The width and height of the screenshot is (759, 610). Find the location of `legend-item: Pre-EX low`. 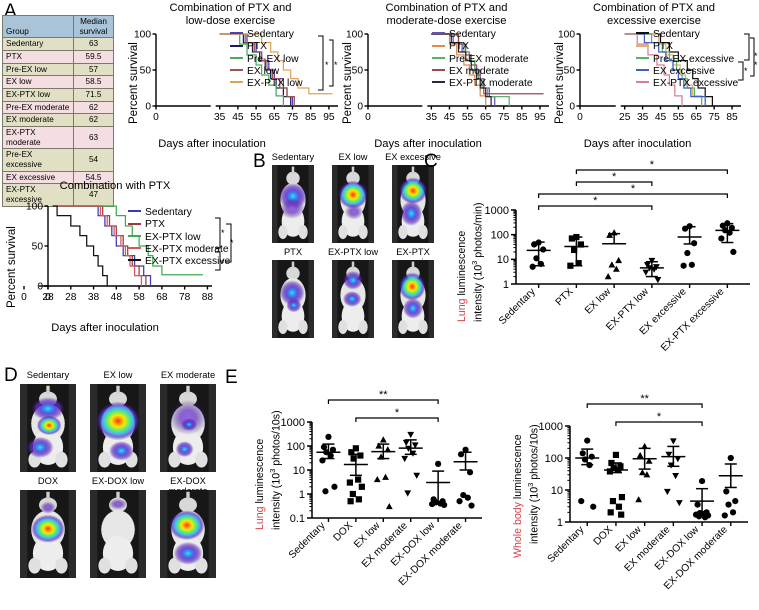

legend-item: Pre-EX low is located at coordinates (266, 59).